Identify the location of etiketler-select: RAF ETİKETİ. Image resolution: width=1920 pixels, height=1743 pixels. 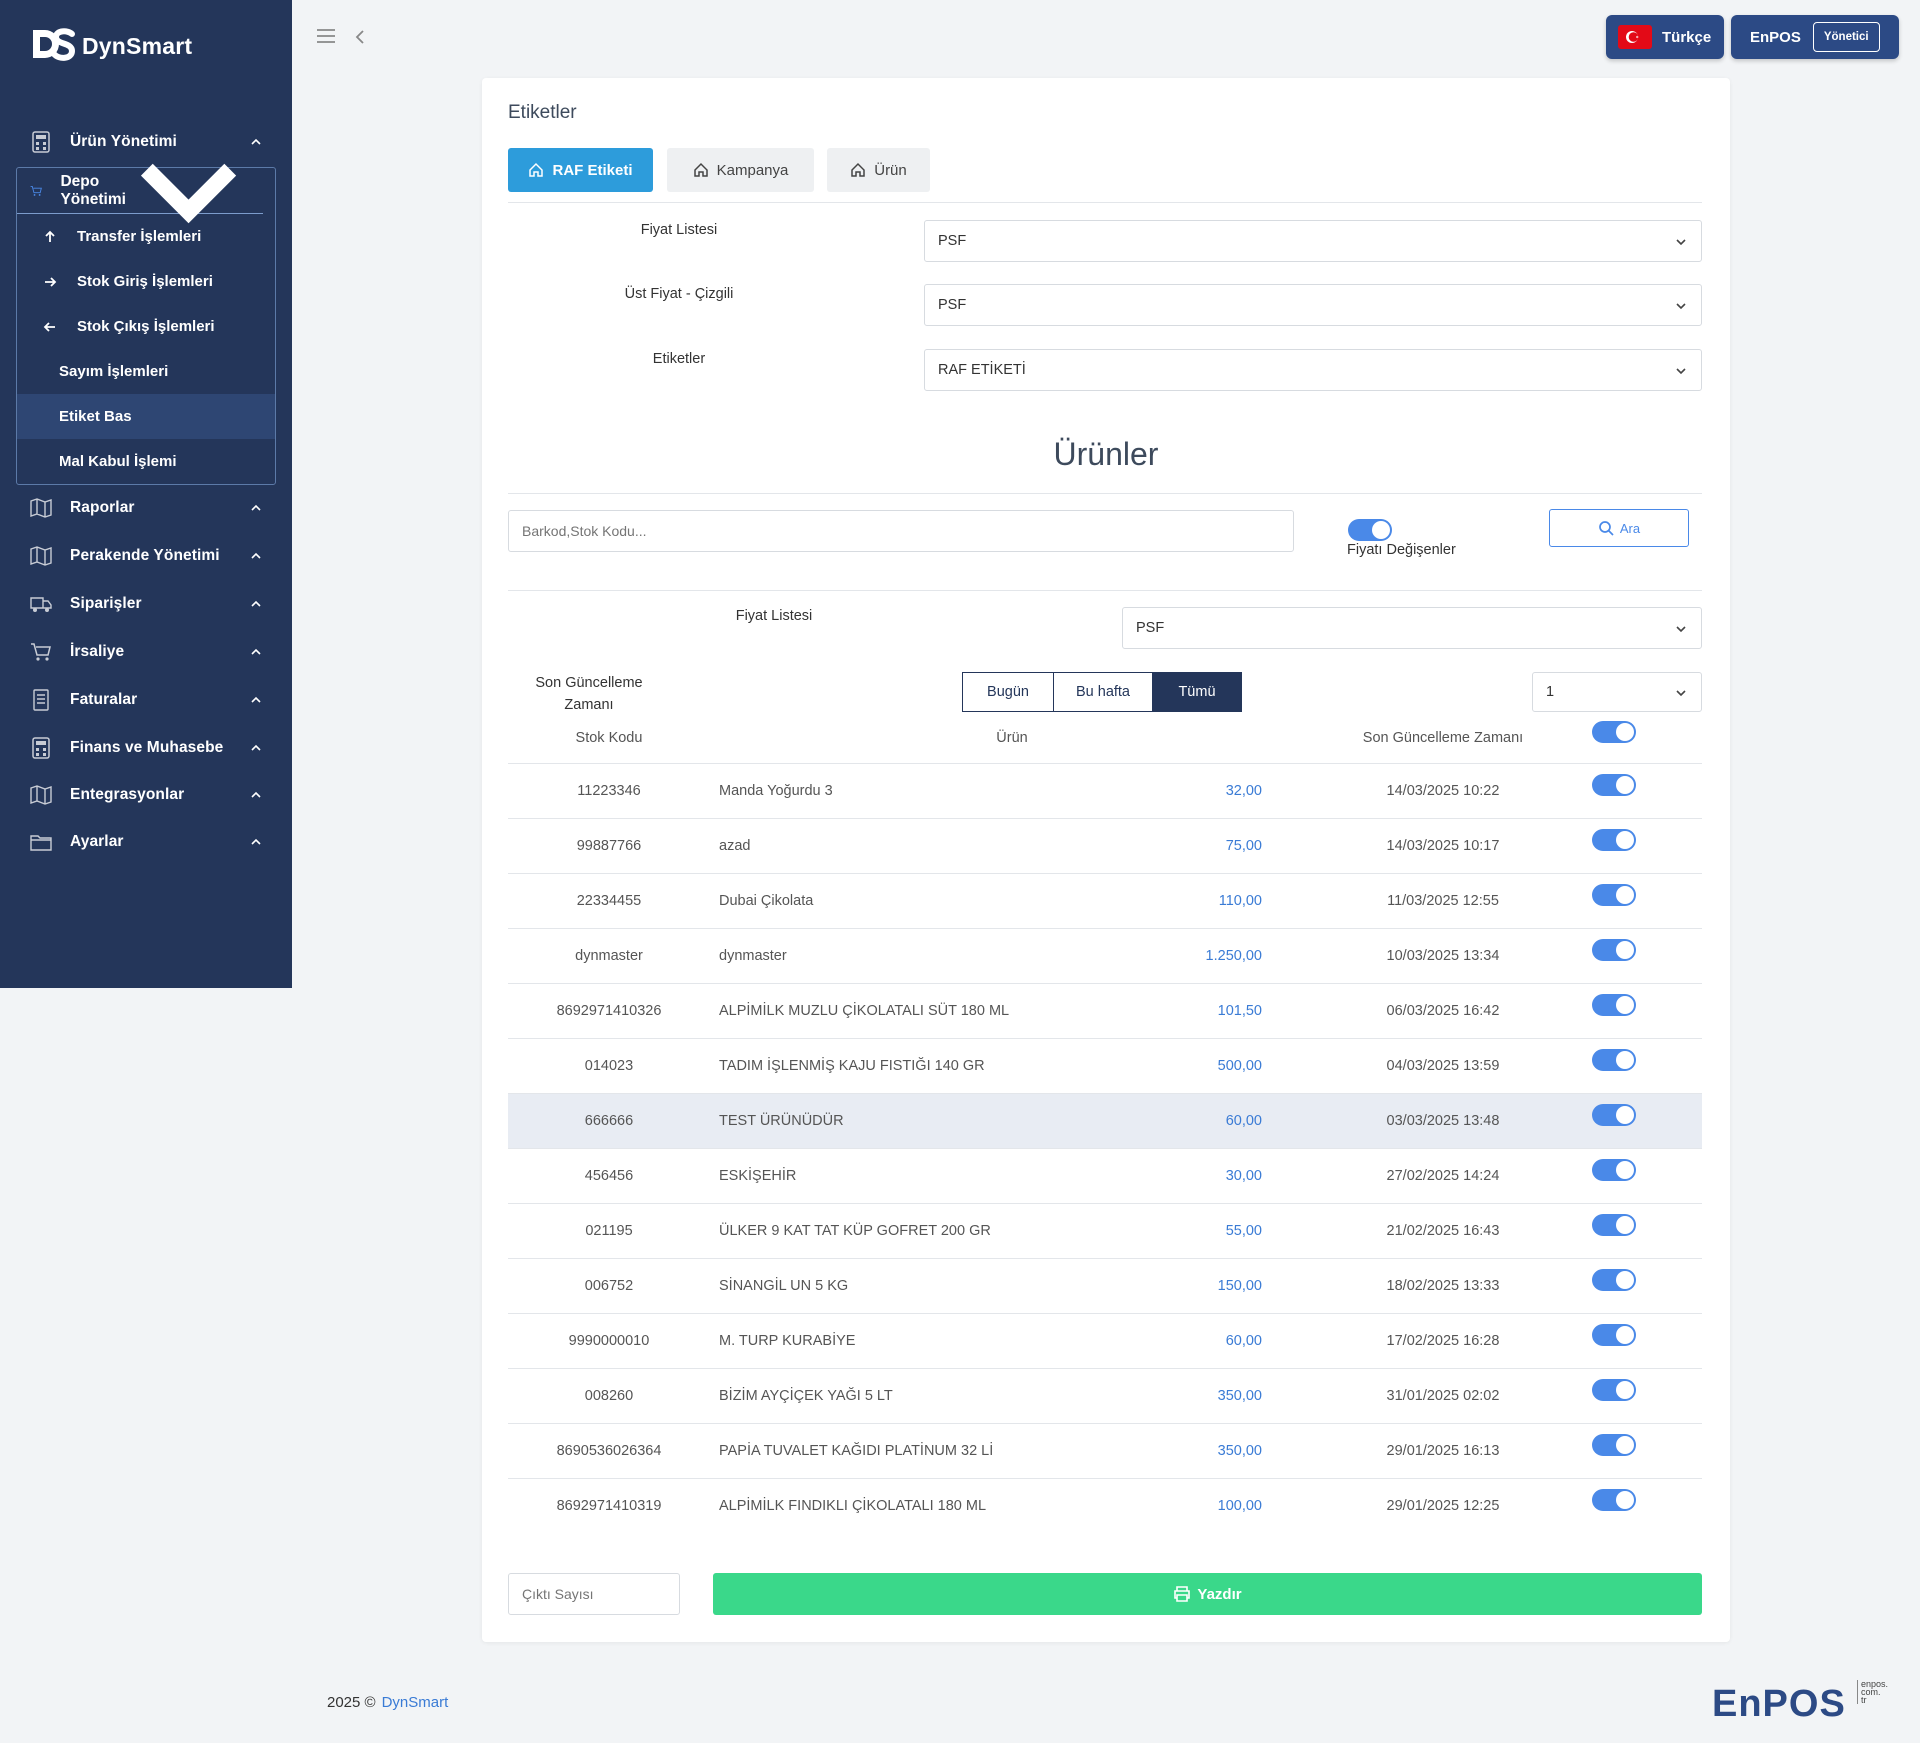
(1313, 370).